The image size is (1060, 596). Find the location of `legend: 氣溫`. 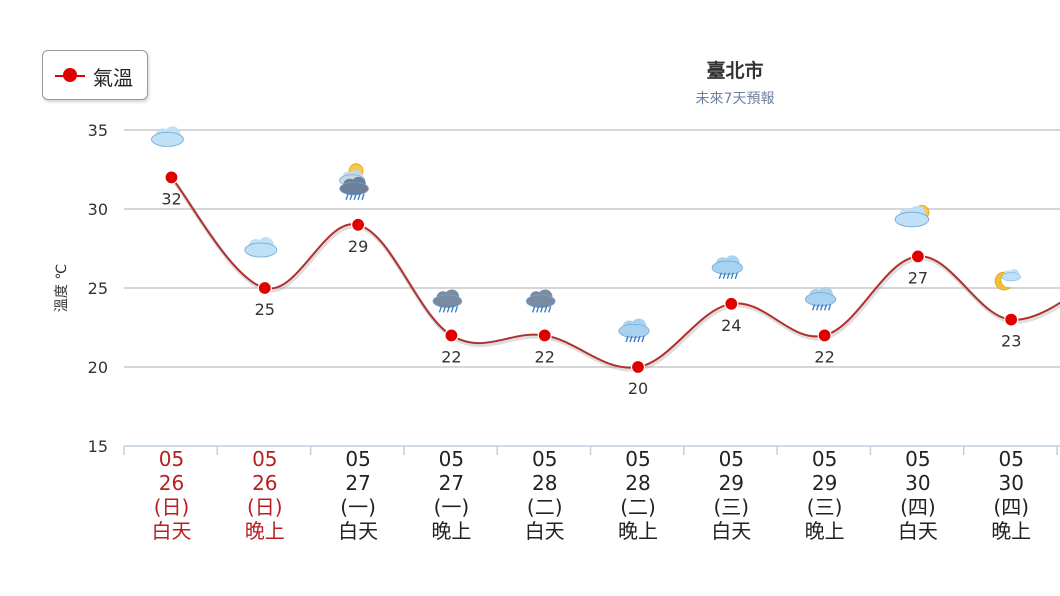

legend: 氣溫 is located at coordinates (95, 75).